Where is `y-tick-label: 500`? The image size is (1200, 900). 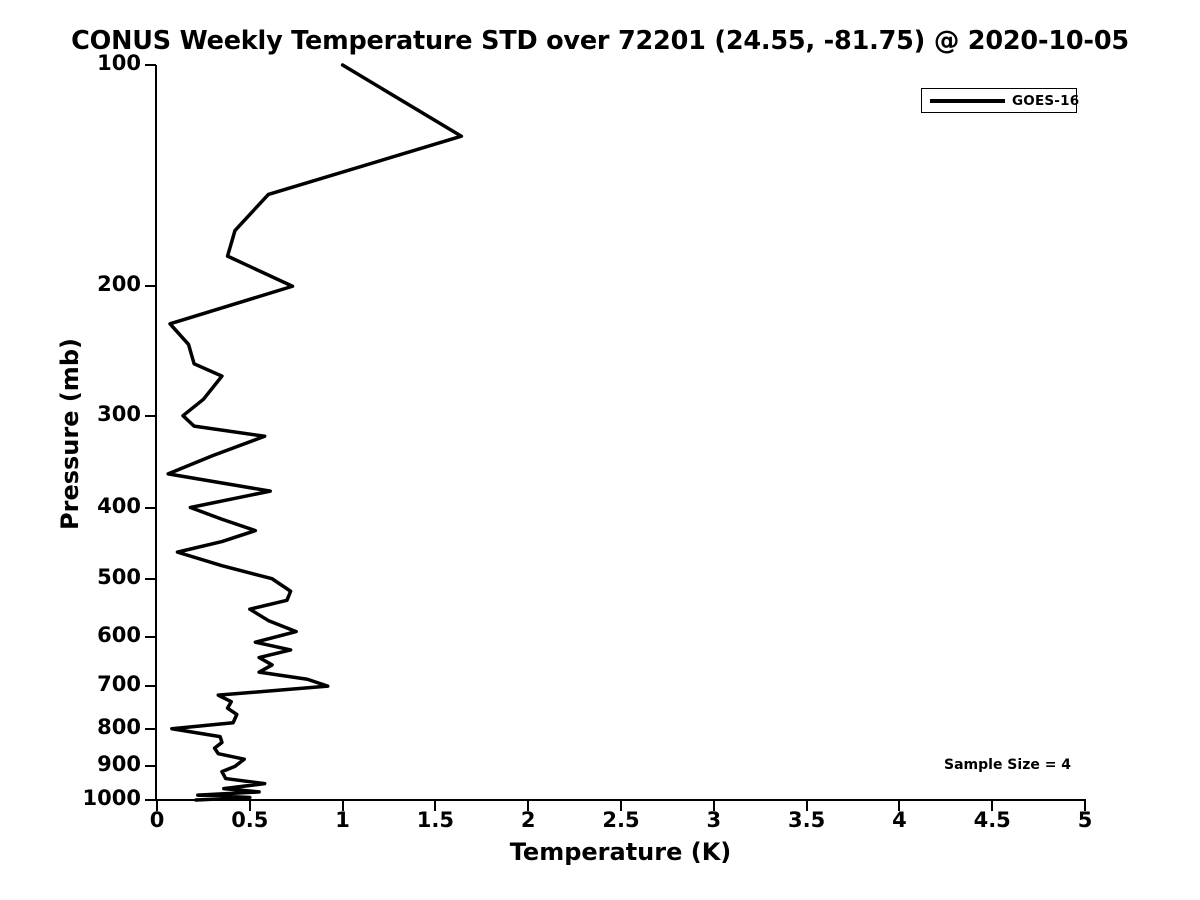 y-tick-label: 500 is located at coordinates (119, 576).